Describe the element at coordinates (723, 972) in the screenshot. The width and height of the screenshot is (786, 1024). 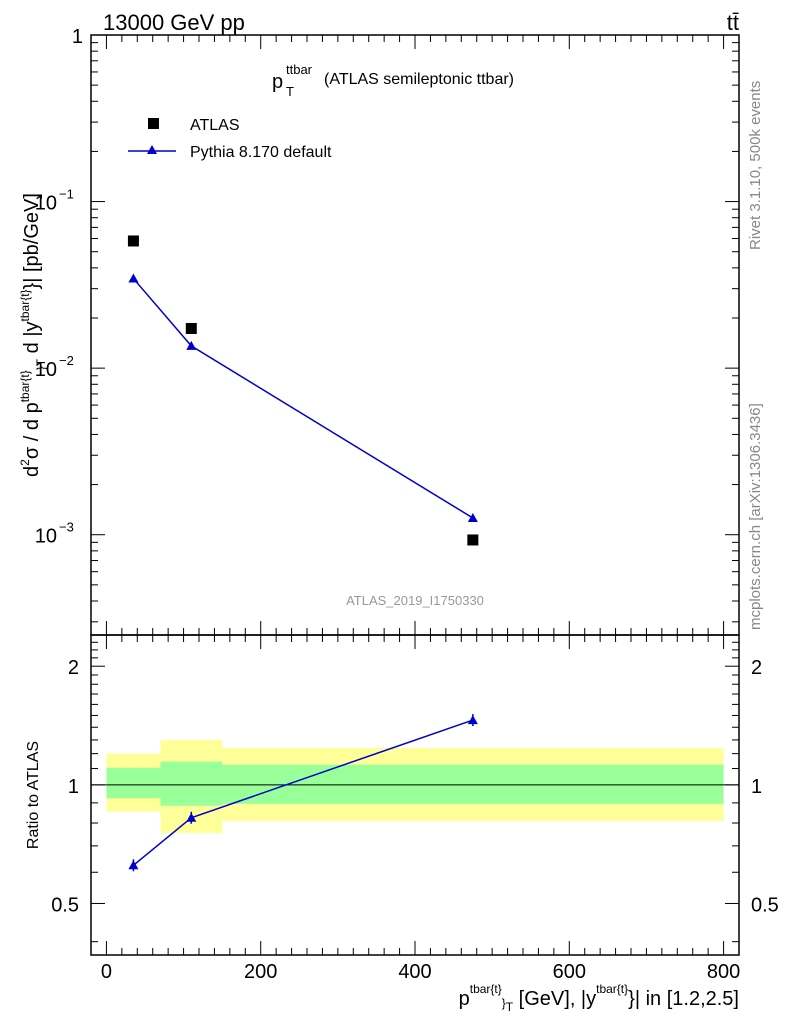
I see `x-tick-label: 800` at that location.